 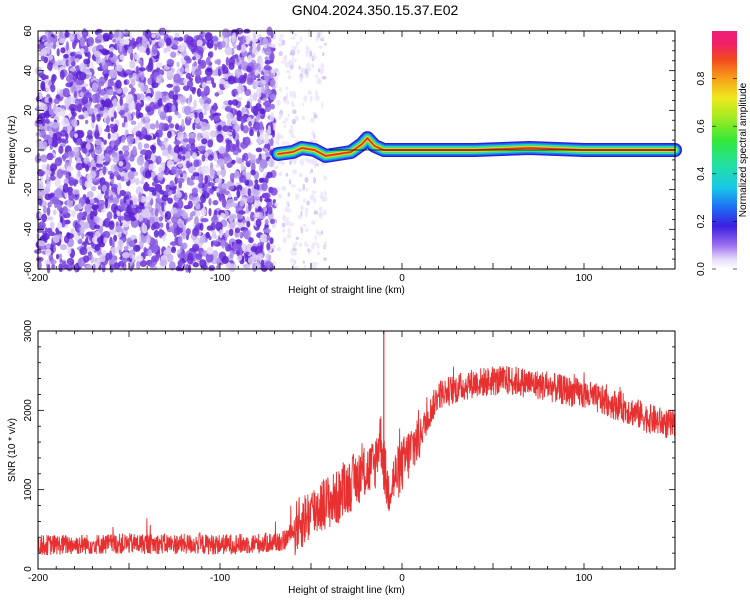 What do you see at coordinates (38, 578) in the screenshot?
I see `snr-x-tick-label: -200` at bounding box center [38, 578].